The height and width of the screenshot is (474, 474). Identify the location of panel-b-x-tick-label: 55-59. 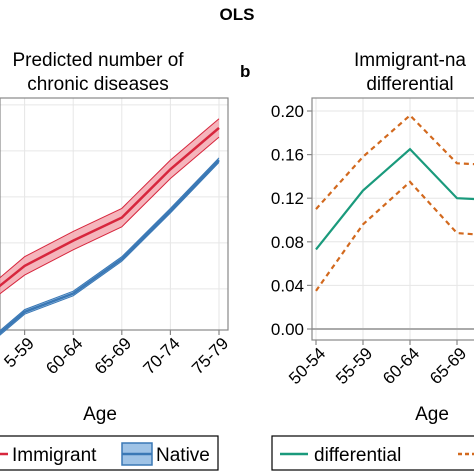
(354, 366).